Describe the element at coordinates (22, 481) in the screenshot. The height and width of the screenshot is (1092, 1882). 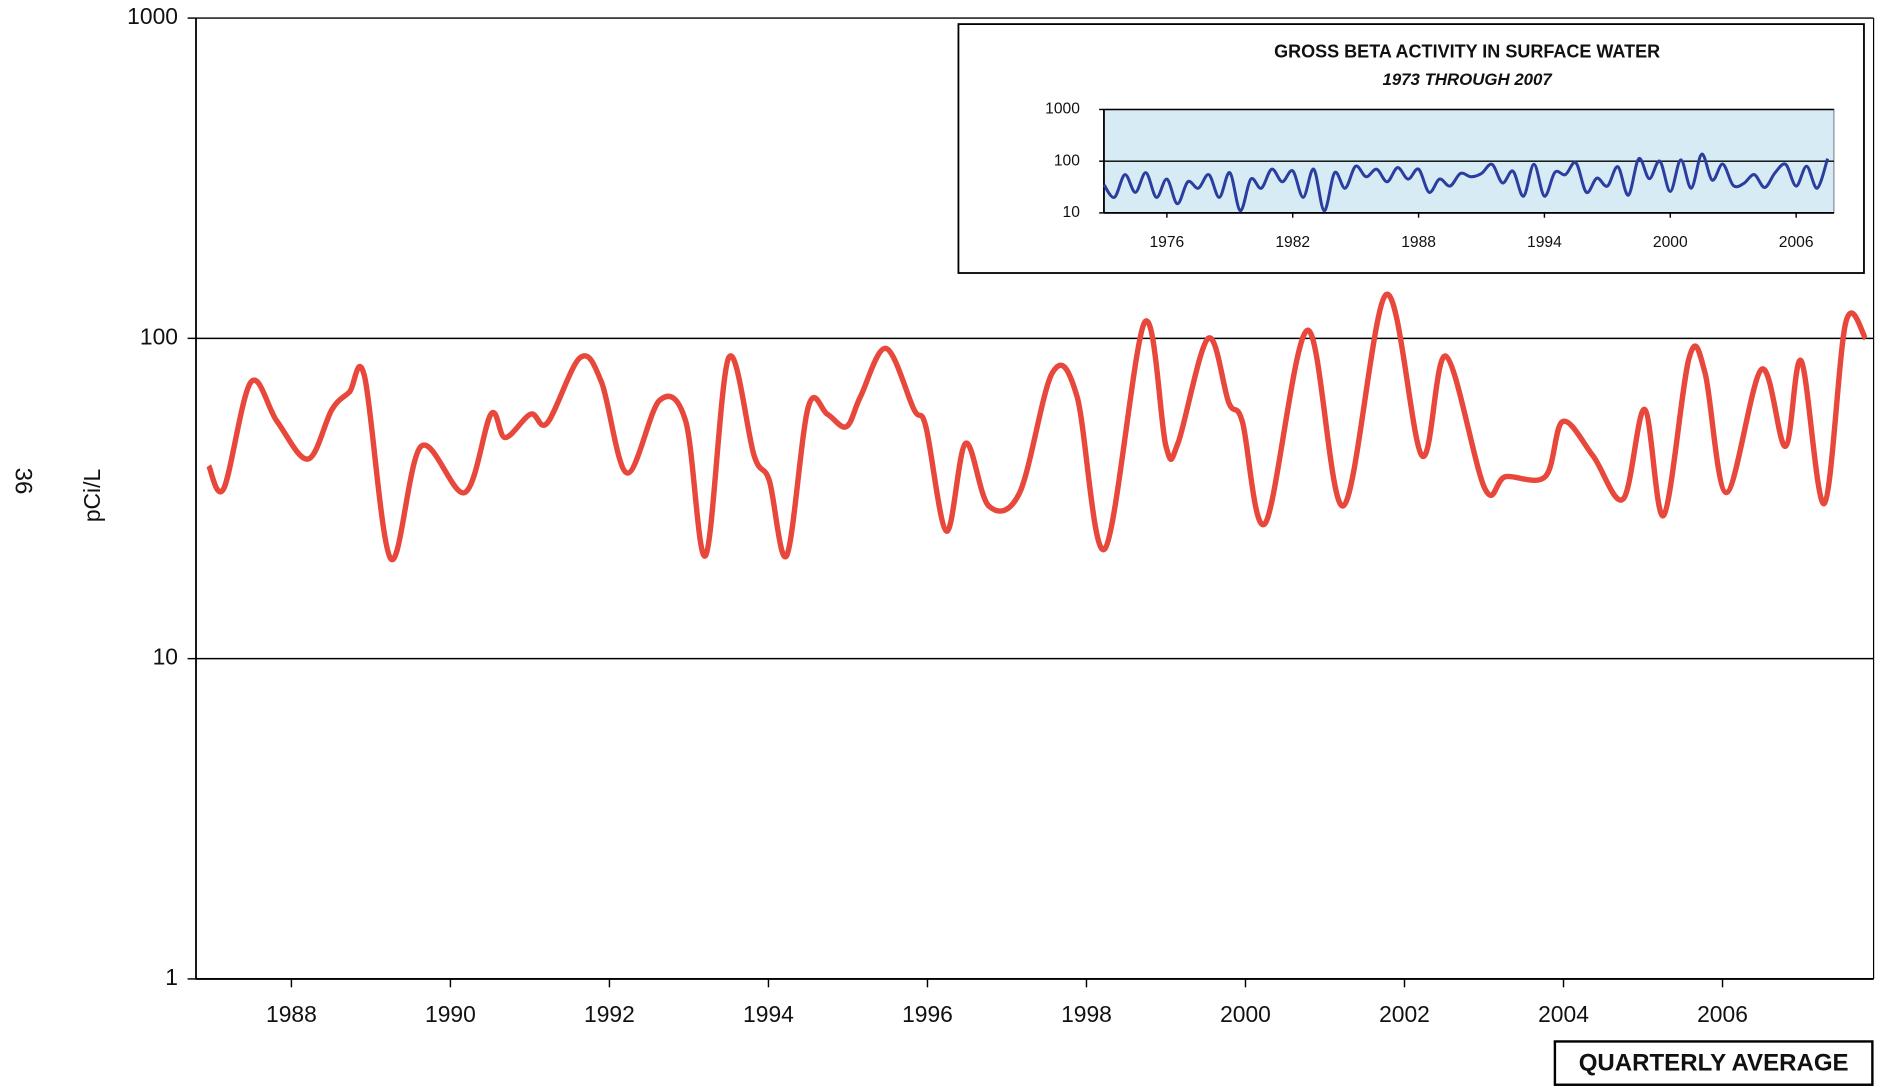
I see `page-number: 36` at that location.